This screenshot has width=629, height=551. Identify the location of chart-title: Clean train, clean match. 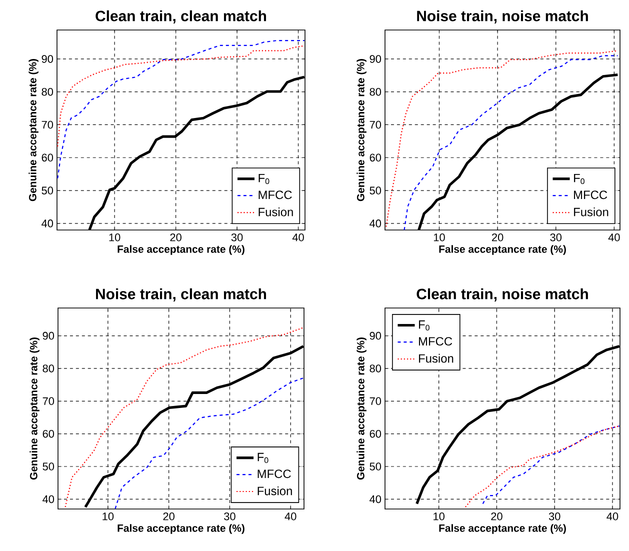
(181, 17).